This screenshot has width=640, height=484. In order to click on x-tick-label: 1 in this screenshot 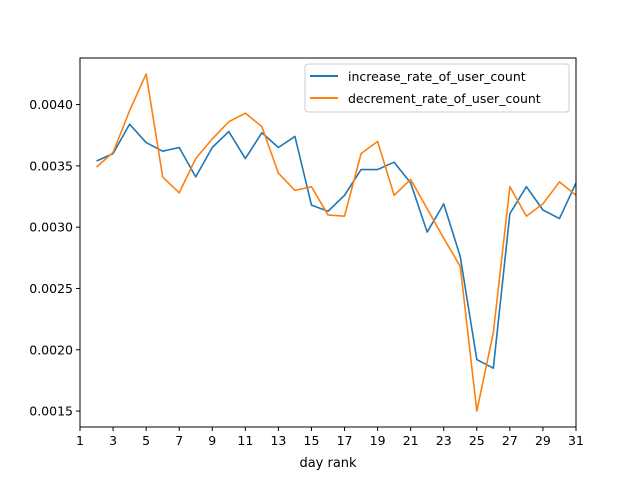, I will do `click(80, 440)`.